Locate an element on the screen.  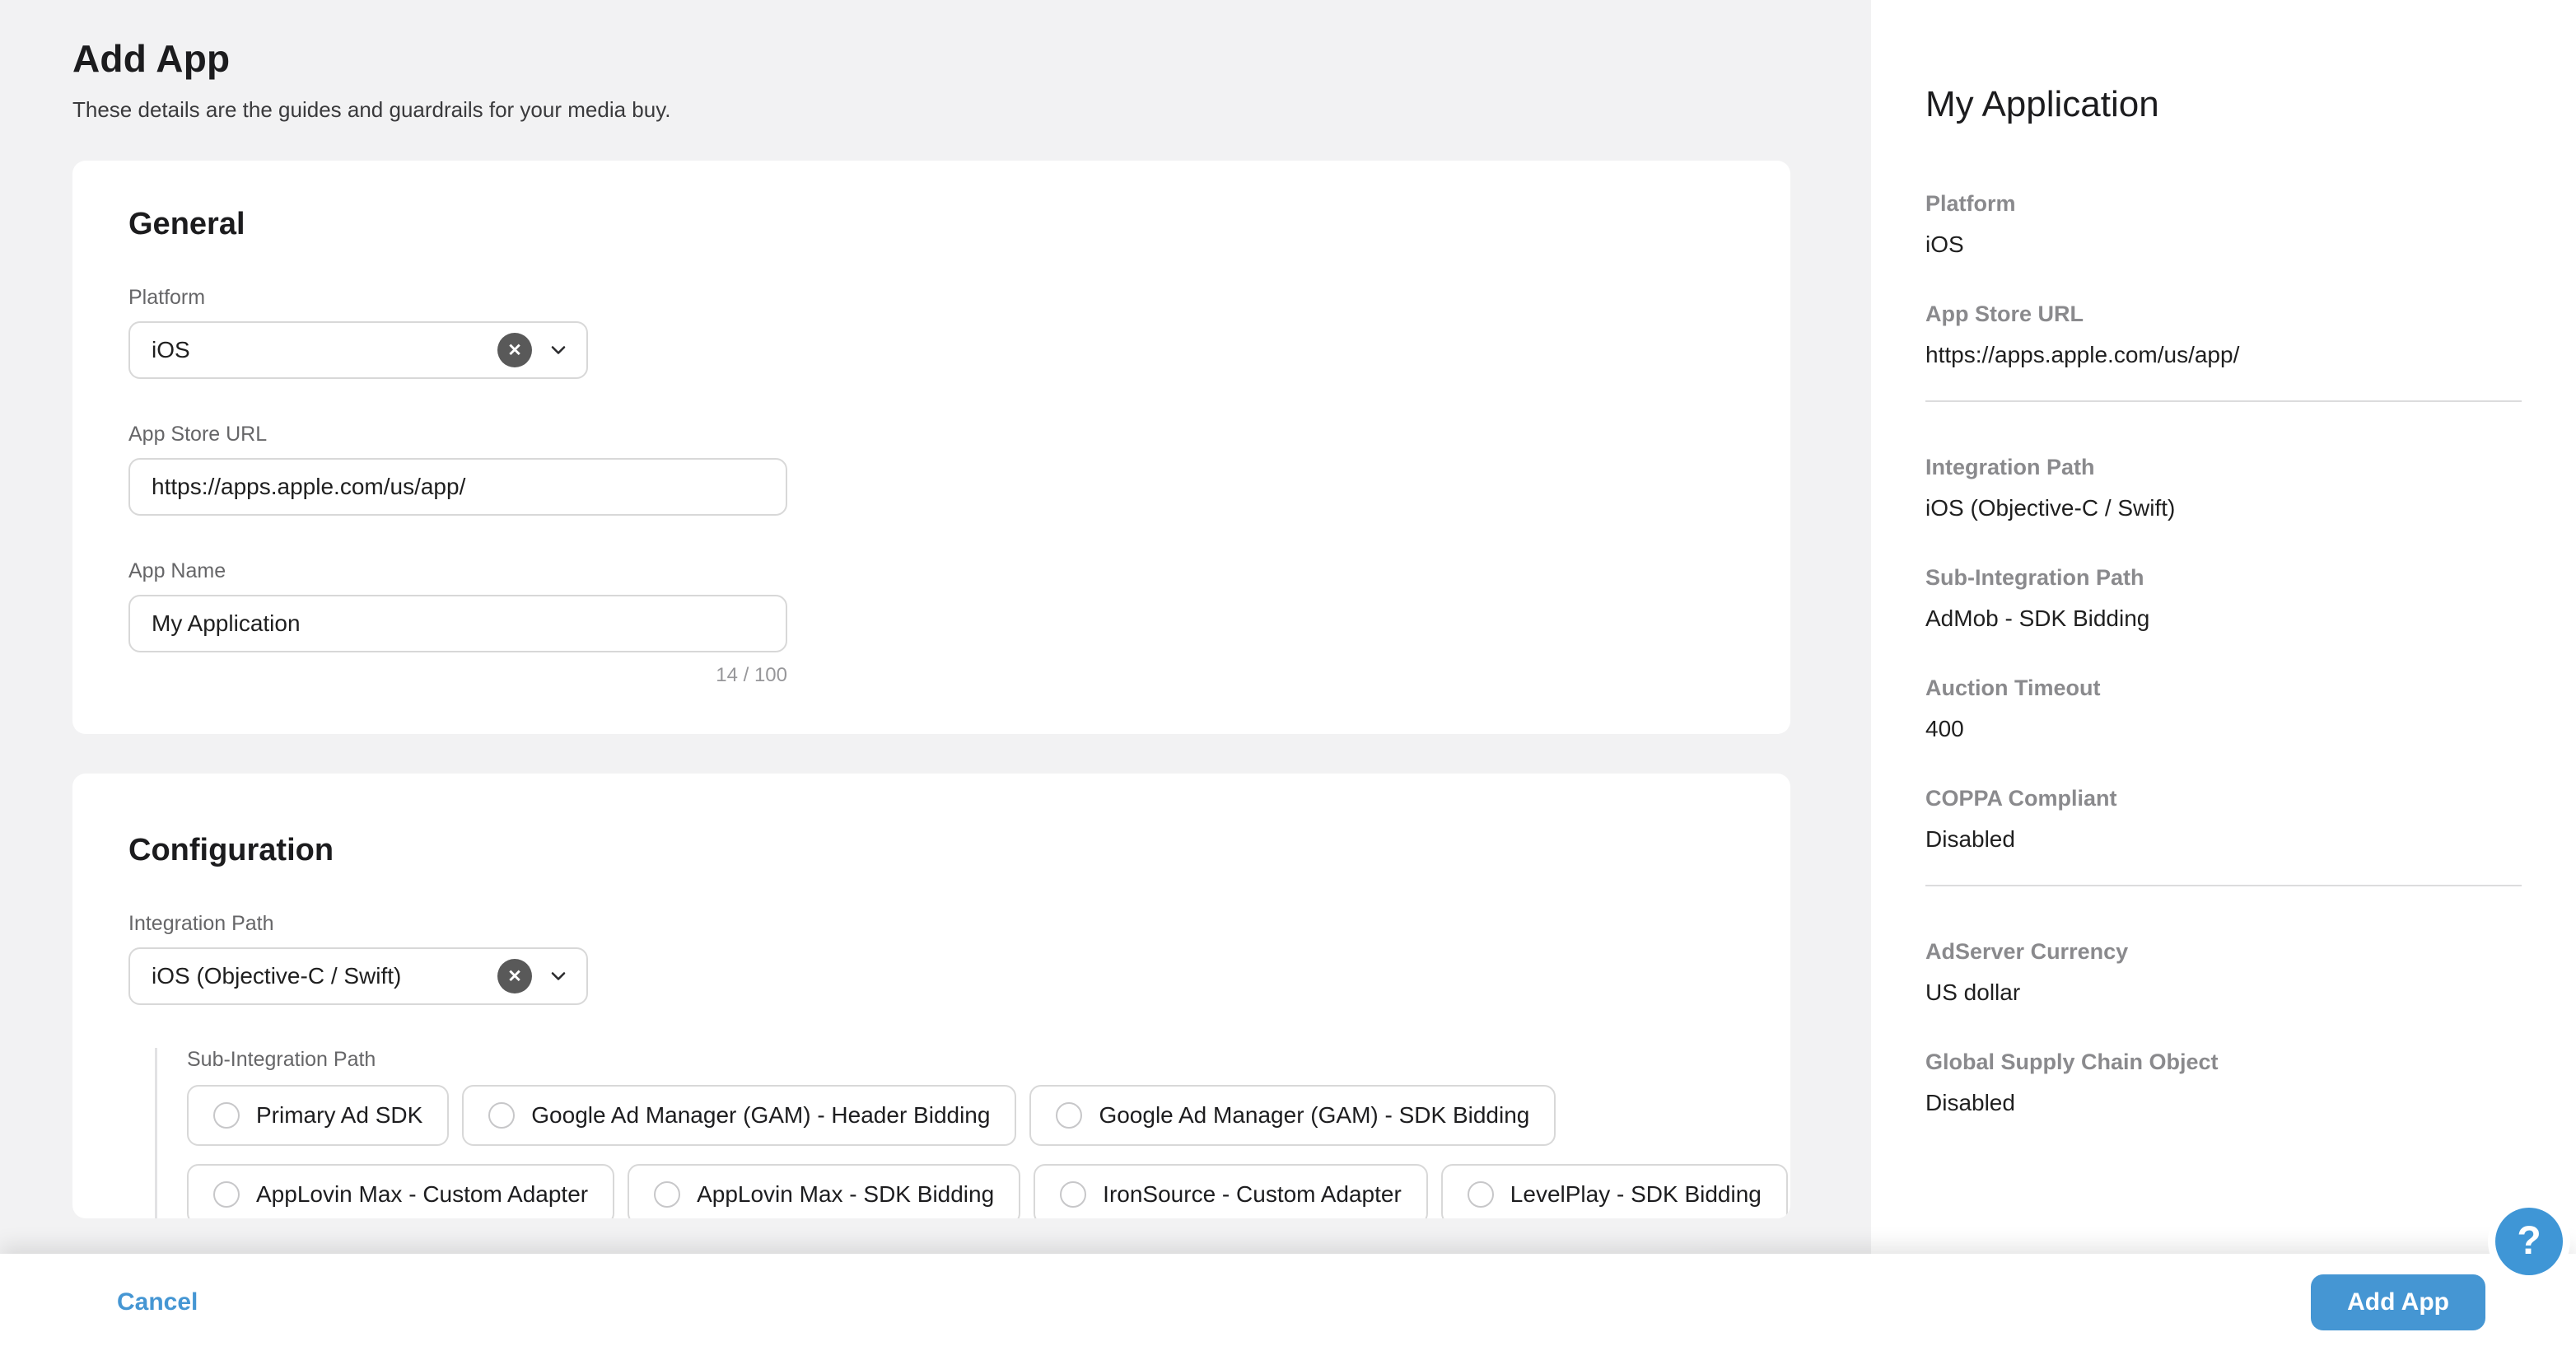
radio-option: Primary Ad SDK is located at coordinates (318, 1115).